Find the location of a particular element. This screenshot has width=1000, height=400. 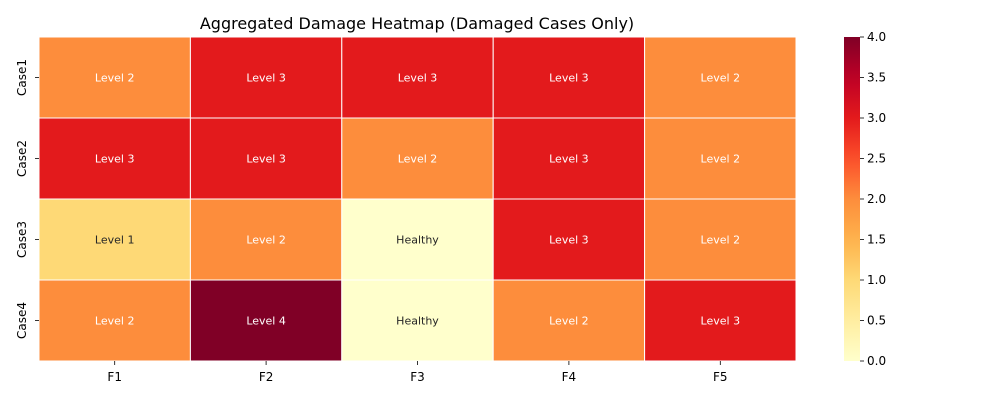

colorbar-tick-label: 2.5 is located at coordinates (876, 159).